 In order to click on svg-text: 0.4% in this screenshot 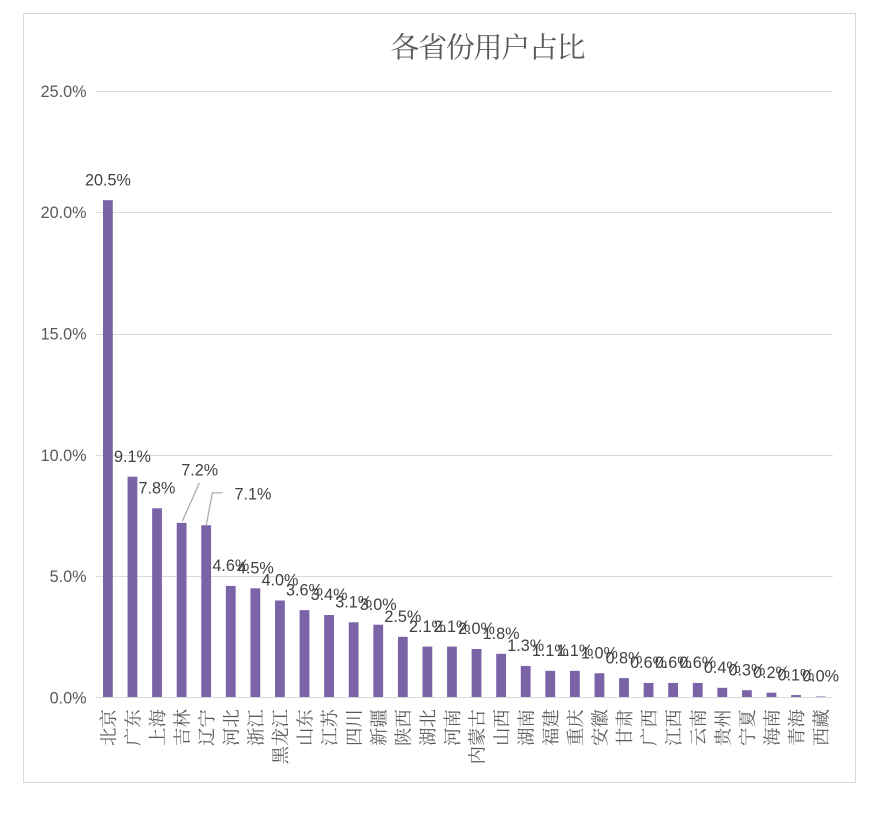, I will do `click(722, 668)`.